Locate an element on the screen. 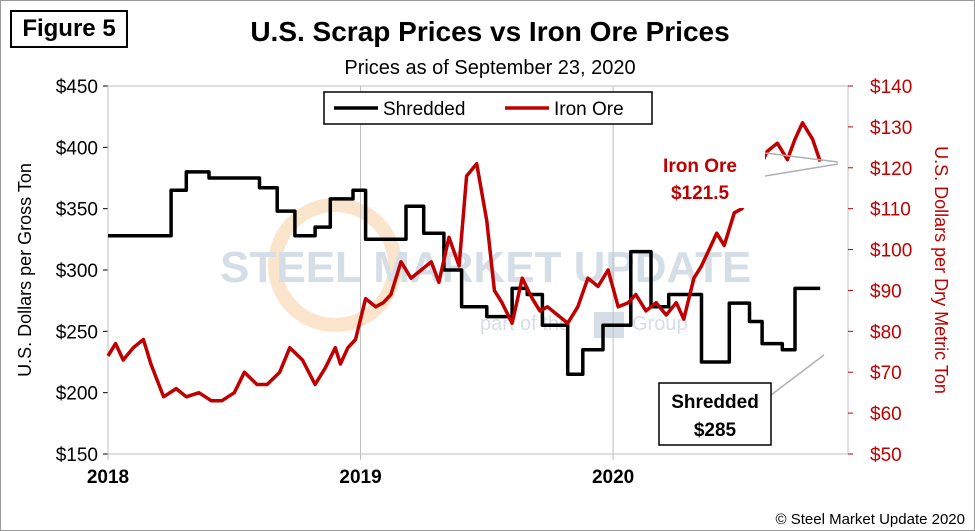  left-tick-label: $300 is located at coordinates (77, 271).